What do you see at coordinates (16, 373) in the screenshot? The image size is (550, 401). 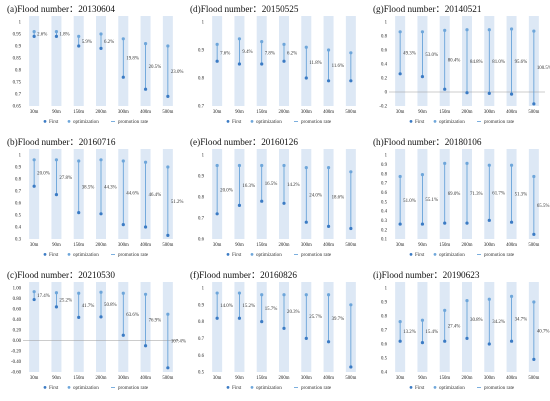 I see `y-tick-label: -0.60` at bounding box center [16, 373].